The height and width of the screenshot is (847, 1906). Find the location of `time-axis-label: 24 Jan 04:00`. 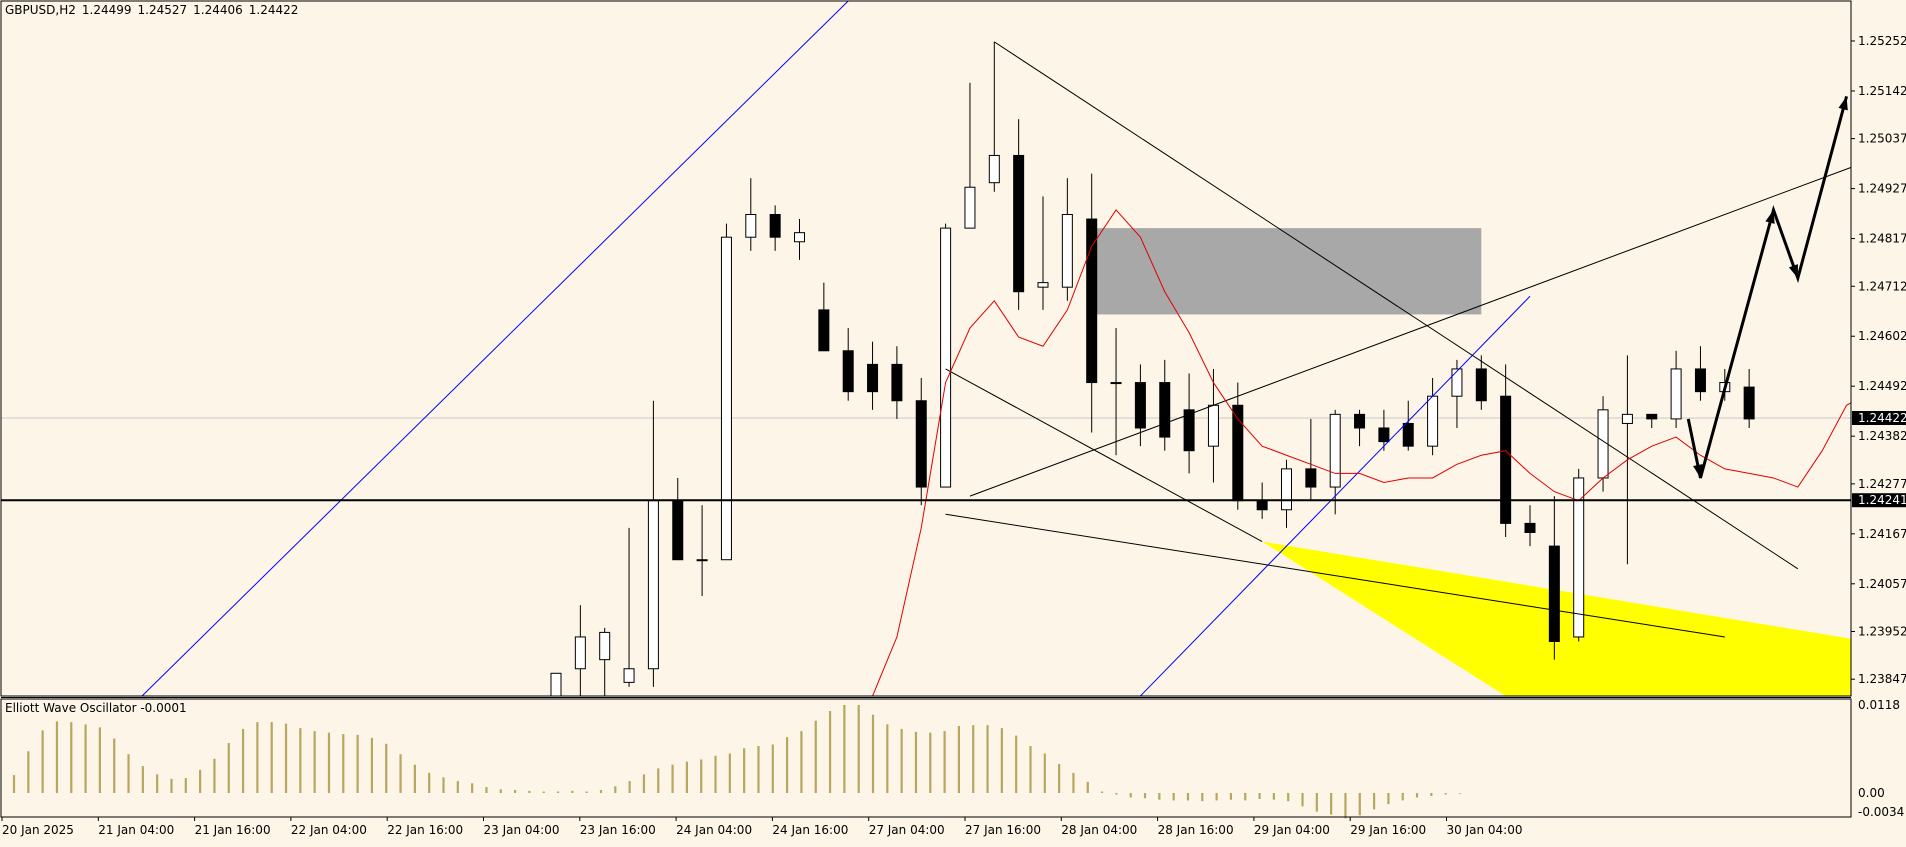

time-axis-label: 24 Jan 04:00 is located at coordinates (714, 830).